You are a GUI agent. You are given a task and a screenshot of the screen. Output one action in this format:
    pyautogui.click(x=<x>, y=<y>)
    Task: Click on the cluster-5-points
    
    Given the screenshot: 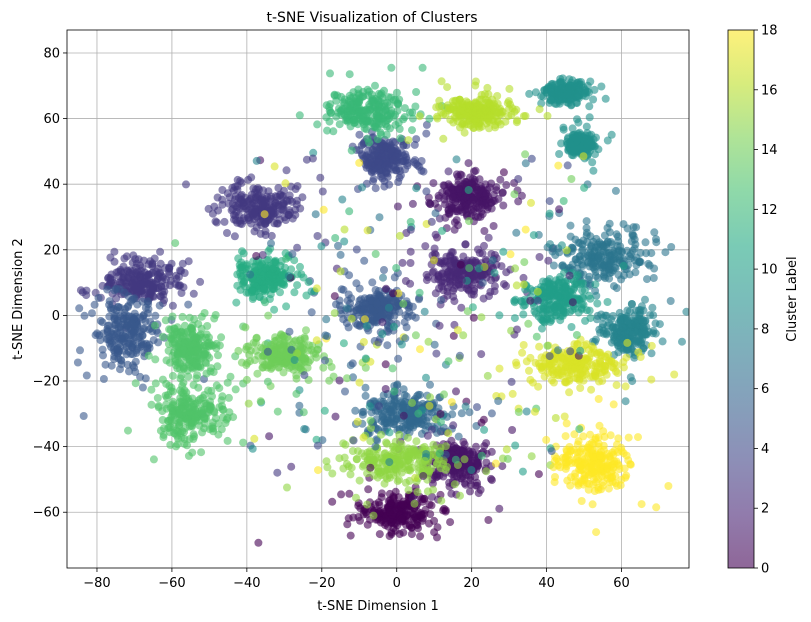 What is the action you would take?
    pyautogui.click(x=140, y=352)
    